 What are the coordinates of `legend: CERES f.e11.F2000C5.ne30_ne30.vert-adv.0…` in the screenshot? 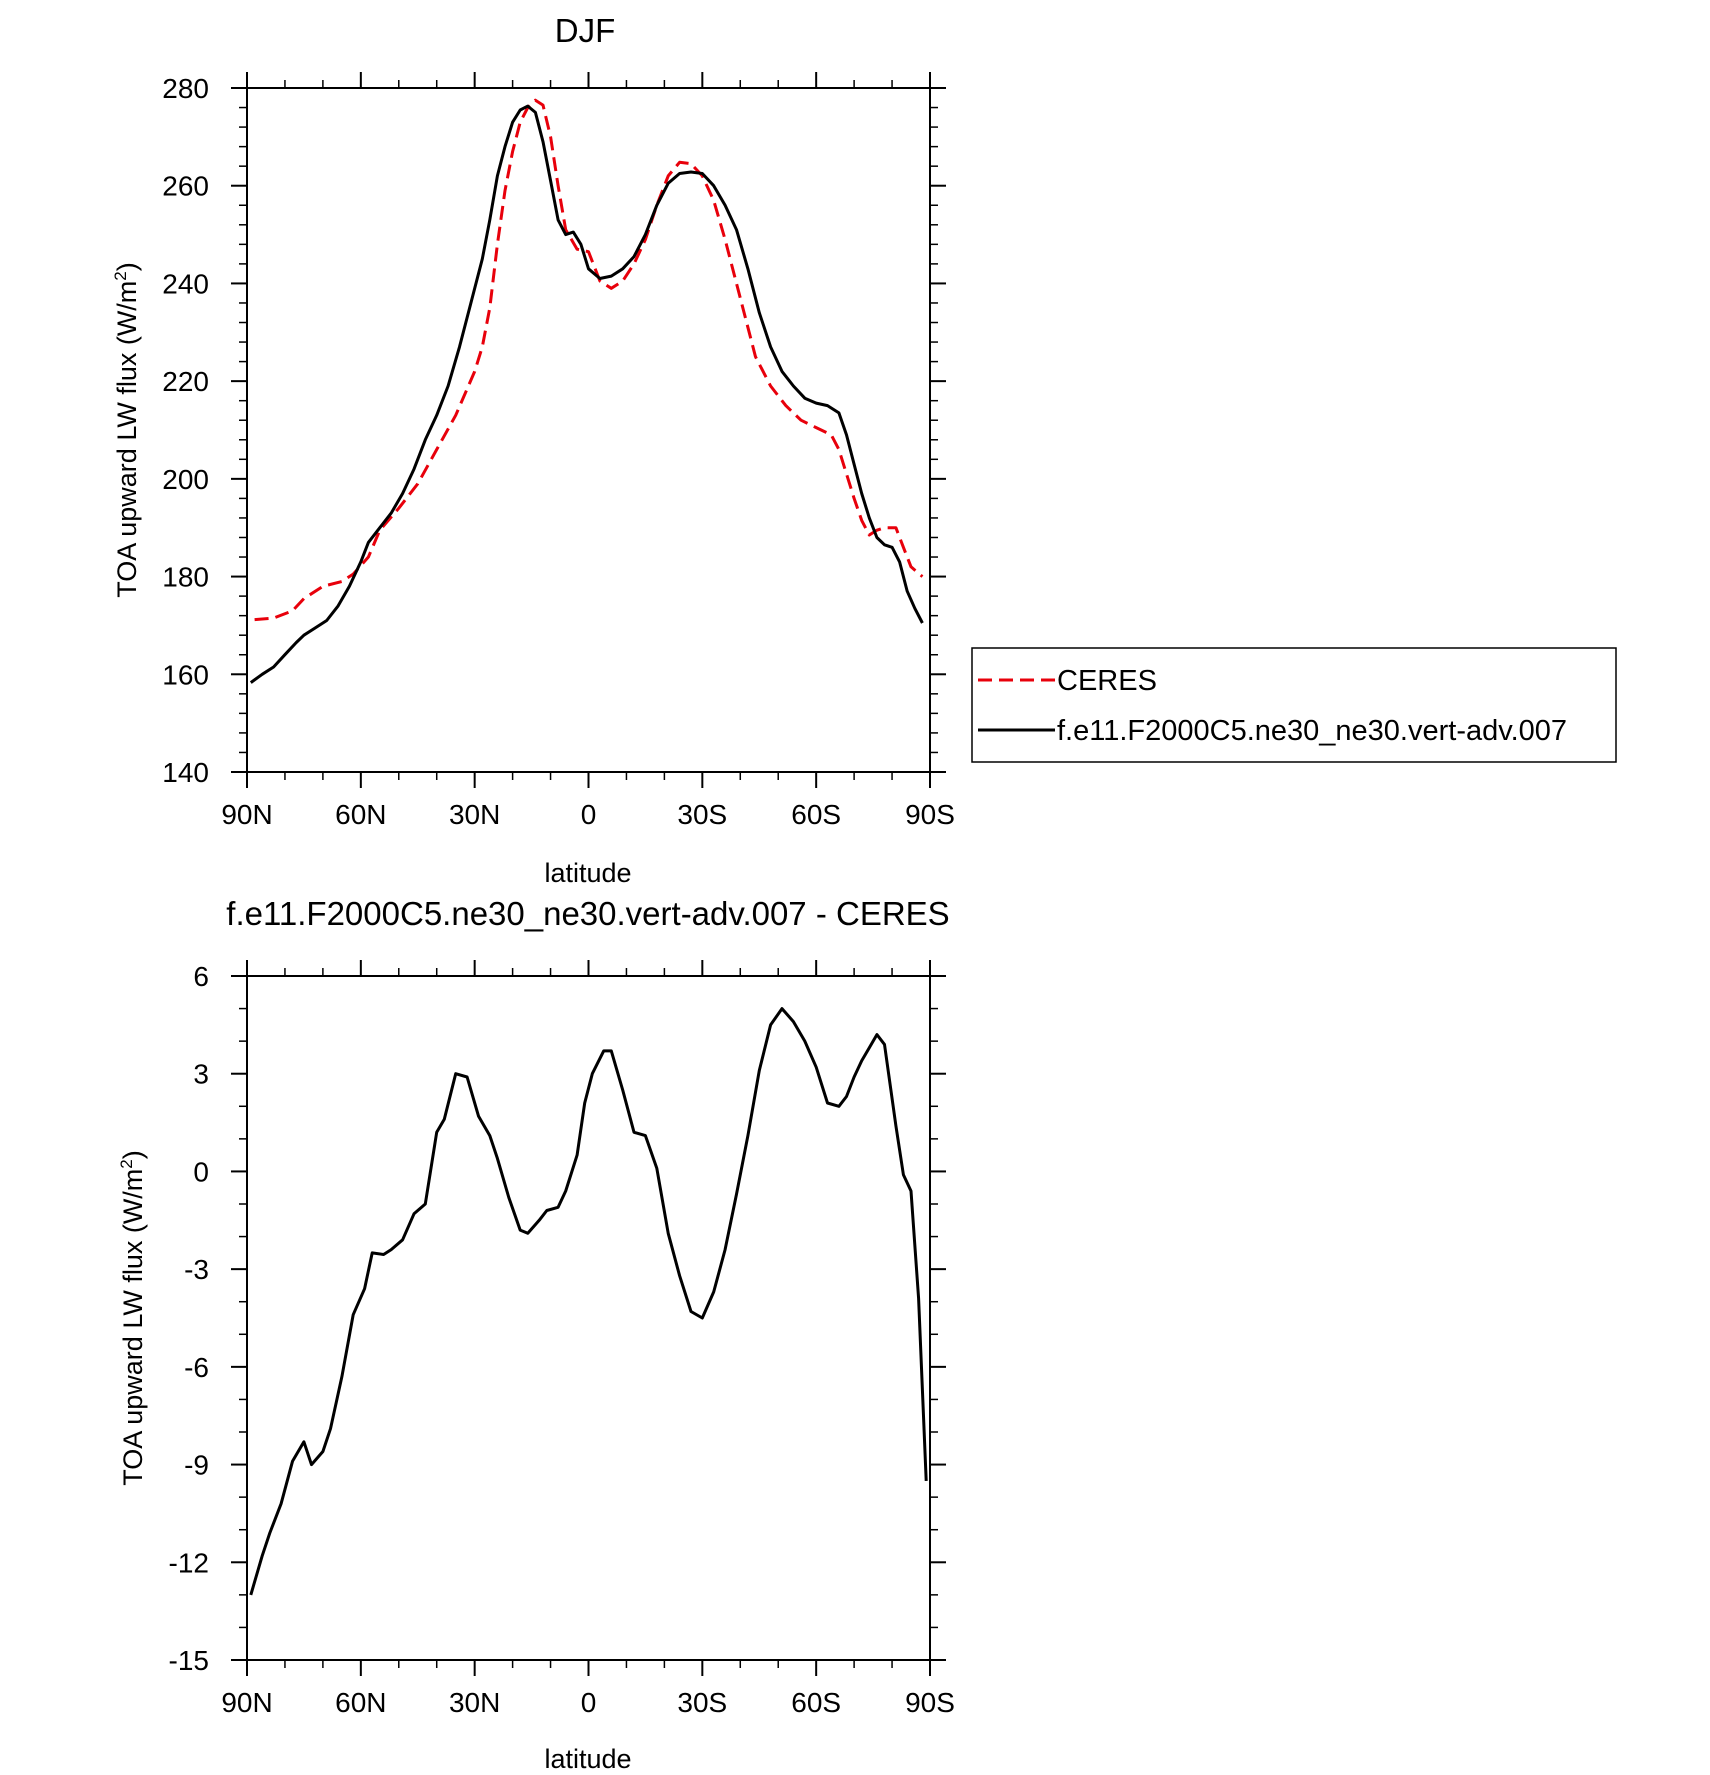 It's located at (1294, 705).